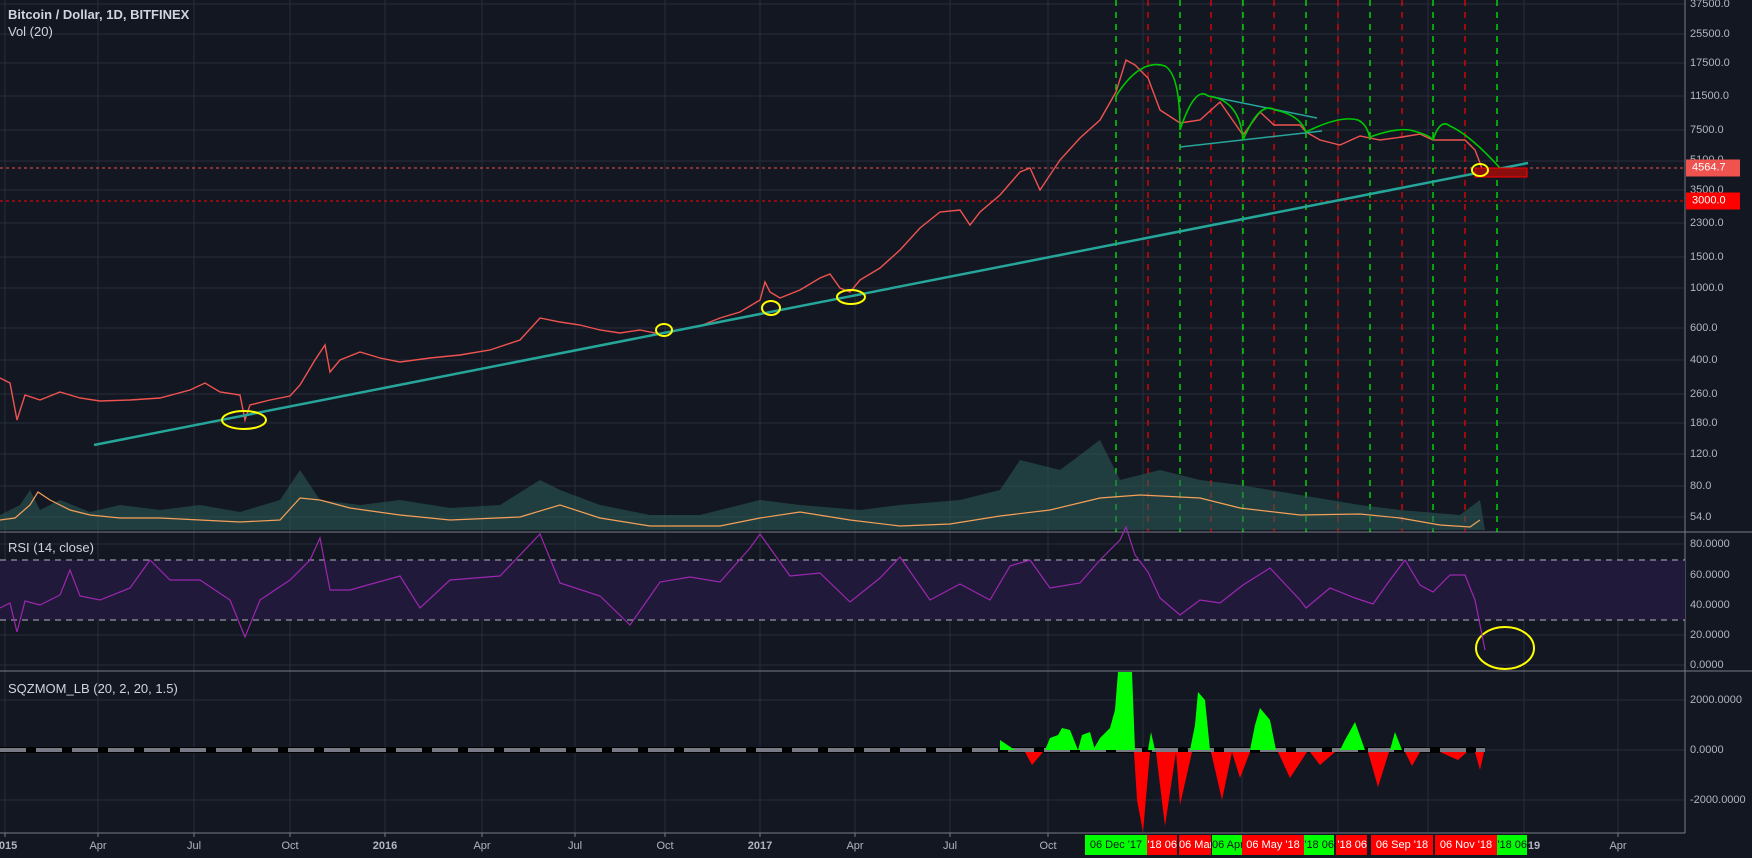 The image size is (1752, 858). Describe the element at coordinates (1707, 223) in the screenshot. I see `price-tick: 2300.0` at that location.